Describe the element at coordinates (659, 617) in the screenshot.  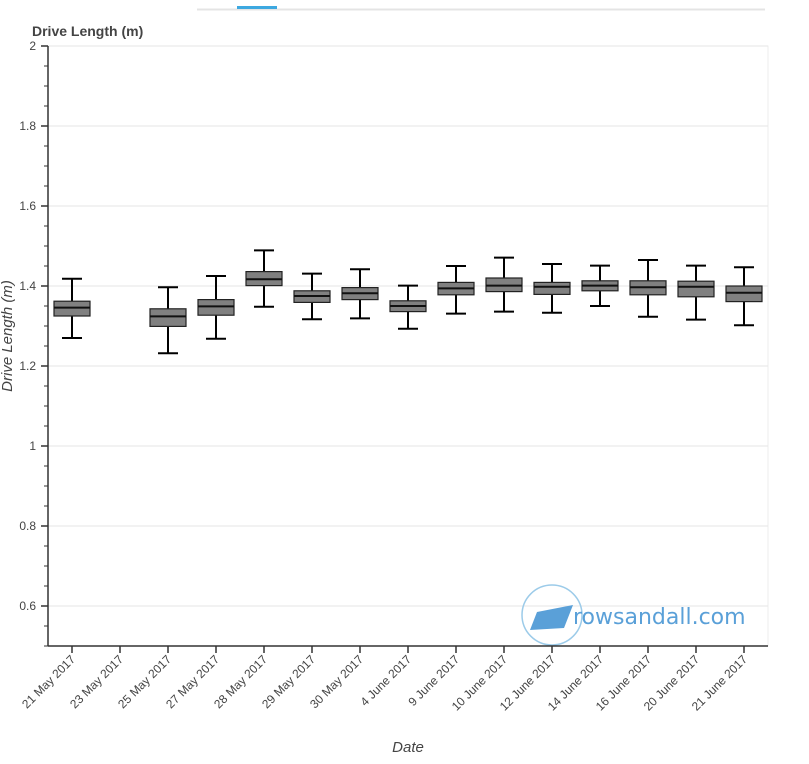
I see `watermark-text: rowsandall.com` at that location.